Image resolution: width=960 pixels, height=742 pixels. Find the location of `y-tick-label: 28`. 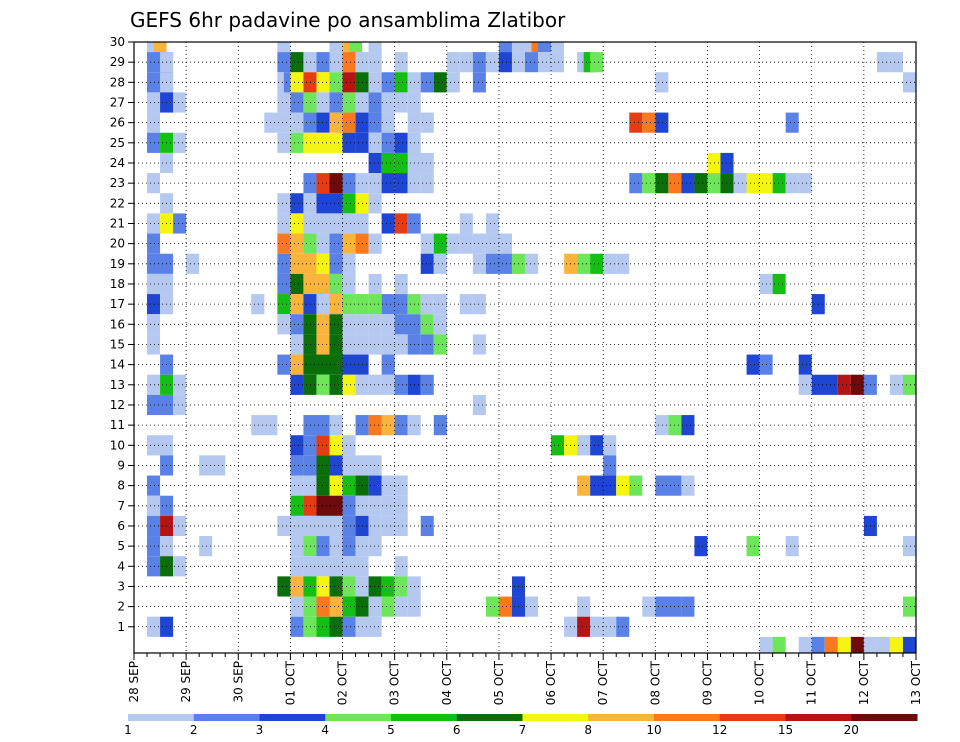

y-tick-label: 28 is located at coordinates (117, 82).